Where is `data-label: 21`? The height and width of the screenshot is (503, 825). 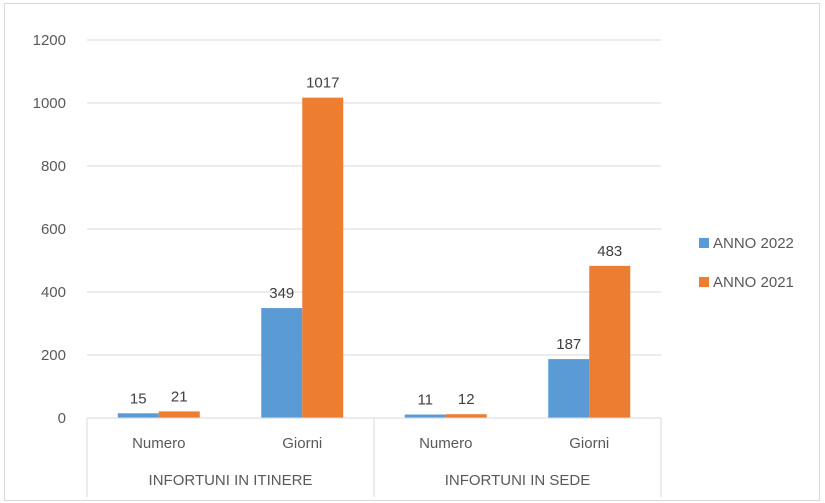
data-label: 21 is located at coordinates (179, 396).